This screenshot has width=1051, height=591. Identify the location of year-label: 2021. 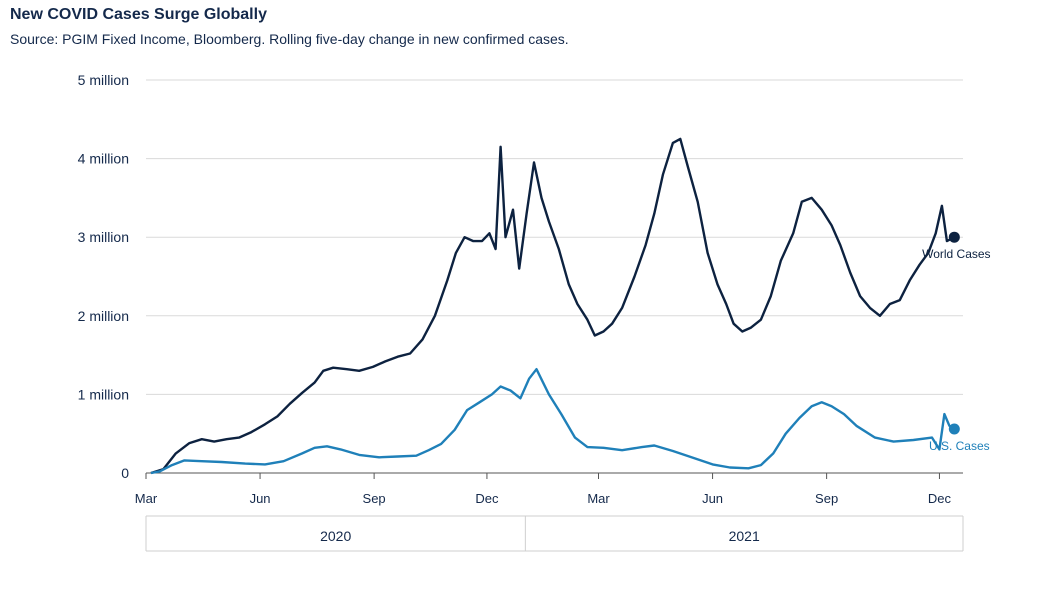
(744, 536).